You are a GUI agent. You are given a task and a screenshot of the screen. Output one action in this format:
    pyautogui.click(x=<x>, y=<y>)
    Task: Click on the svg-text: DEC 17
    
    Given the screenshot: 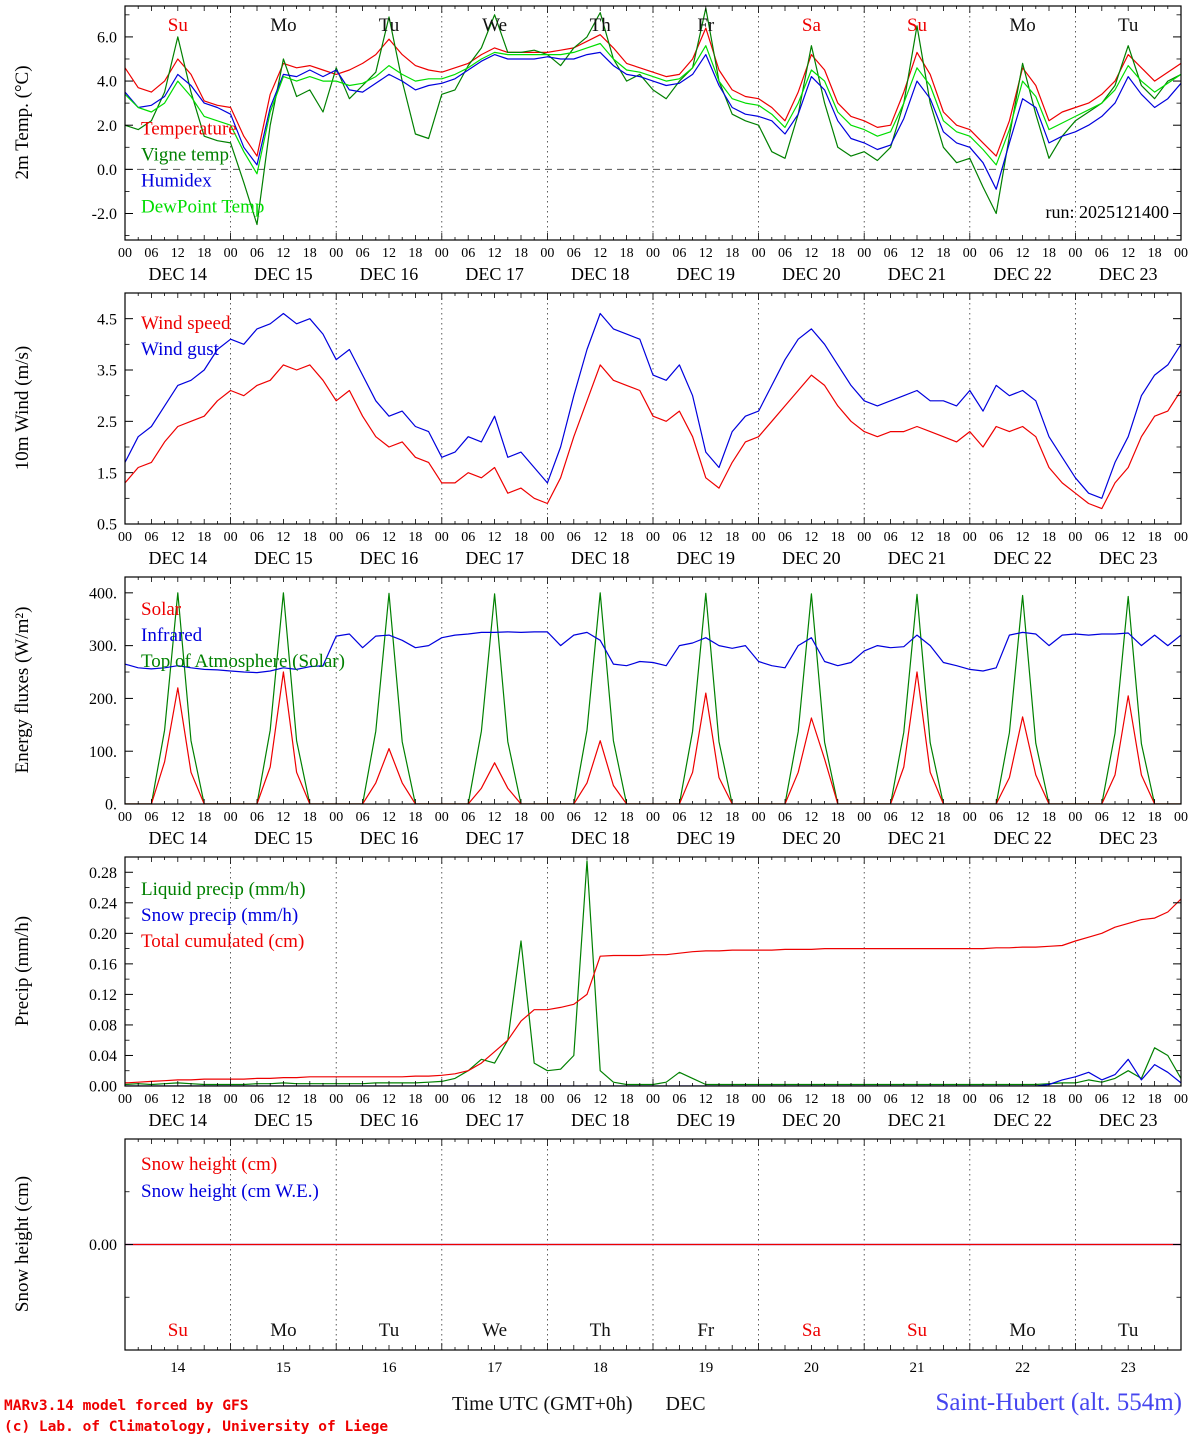 What is the action you would take?
    pyautogui.click(x=494, y=1120)
    